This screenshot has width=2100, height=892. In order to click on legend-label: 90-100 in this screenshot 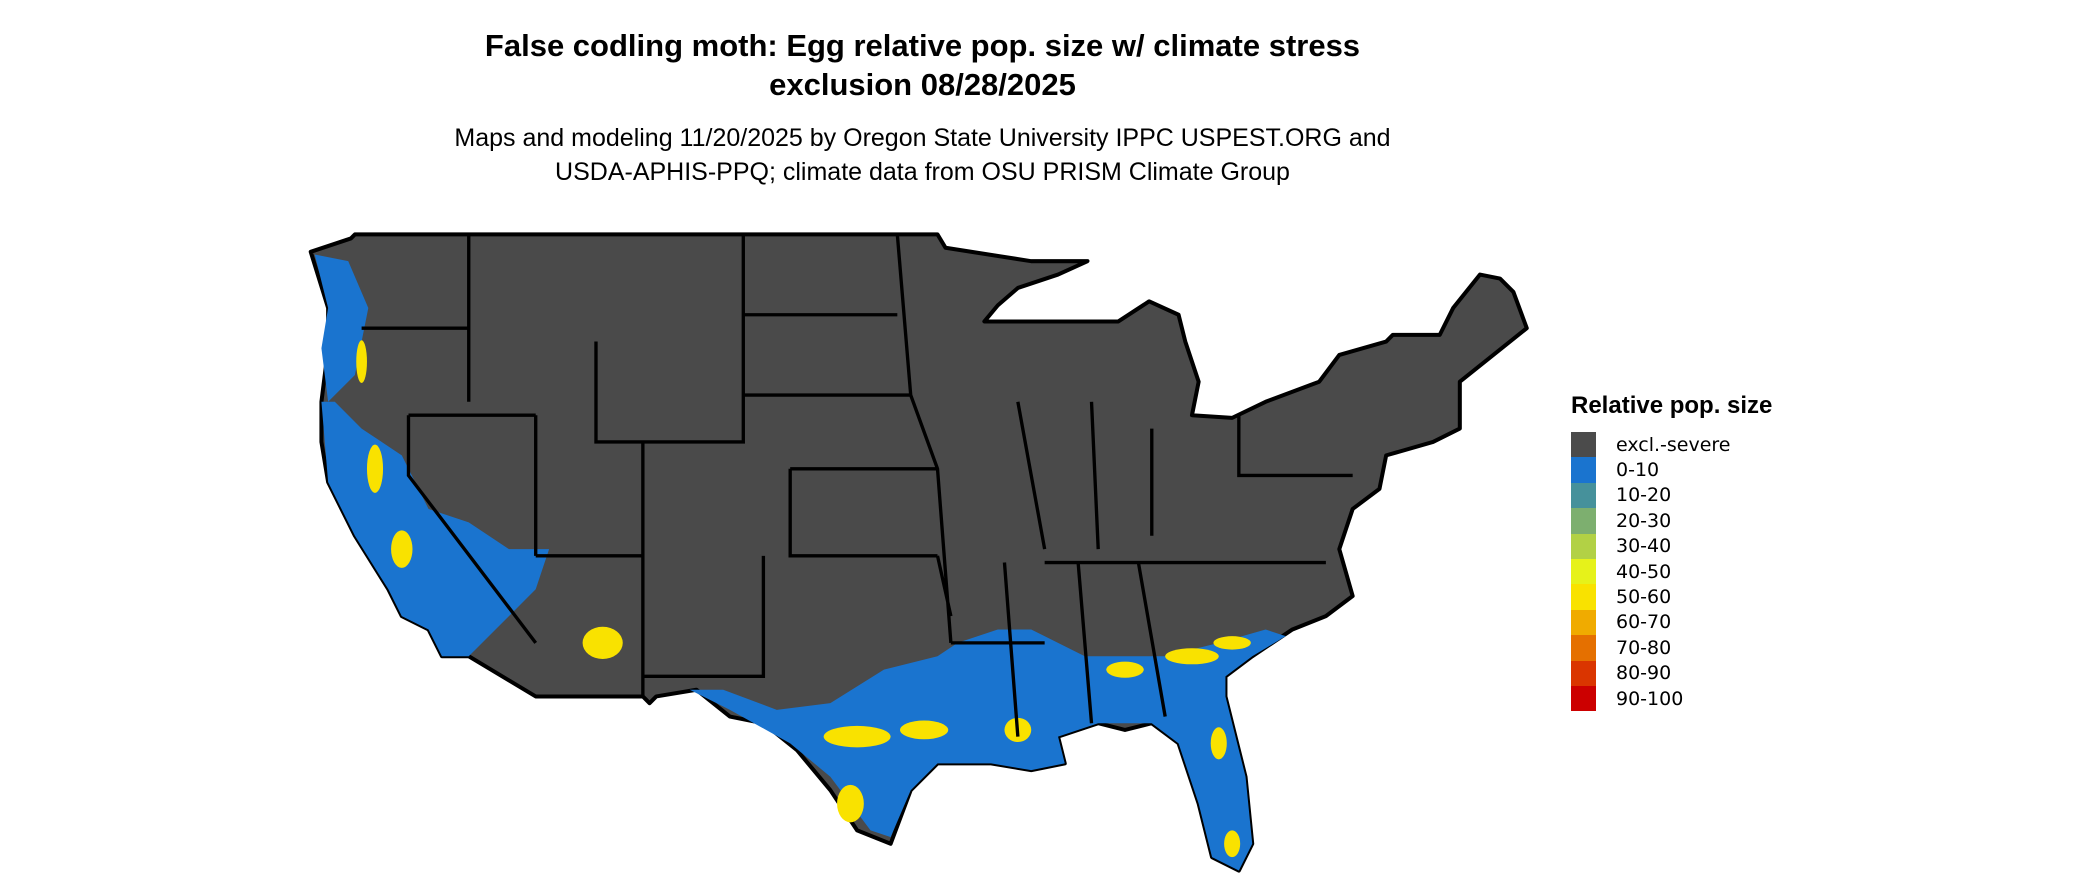, I will do `click(1650, 698)`.